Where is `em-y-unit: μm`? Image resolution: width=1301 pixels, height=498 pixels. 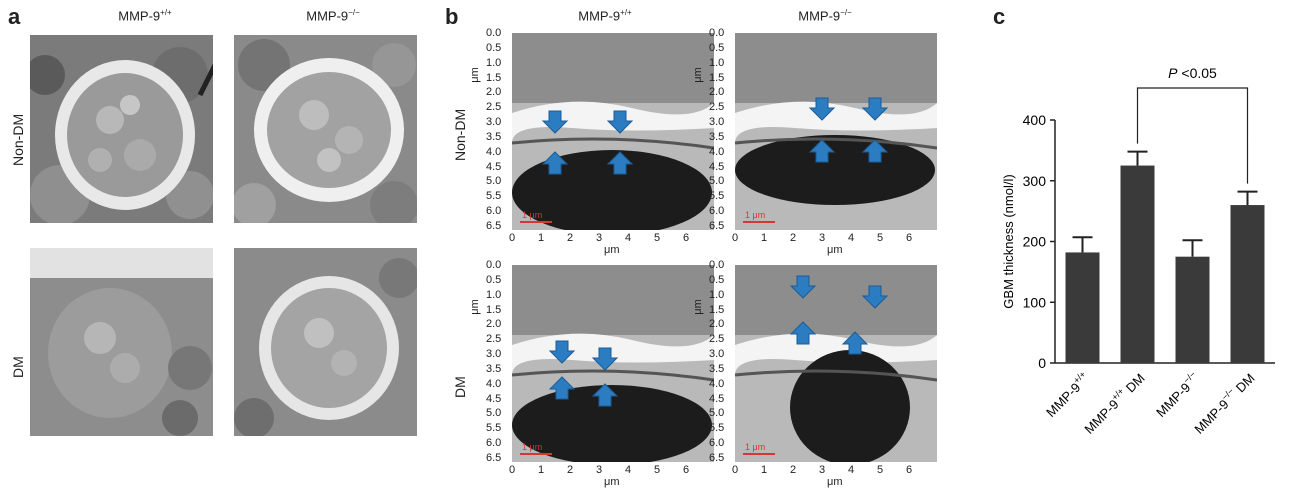
em-y-unit: μm is located at coordinates (474, 75).